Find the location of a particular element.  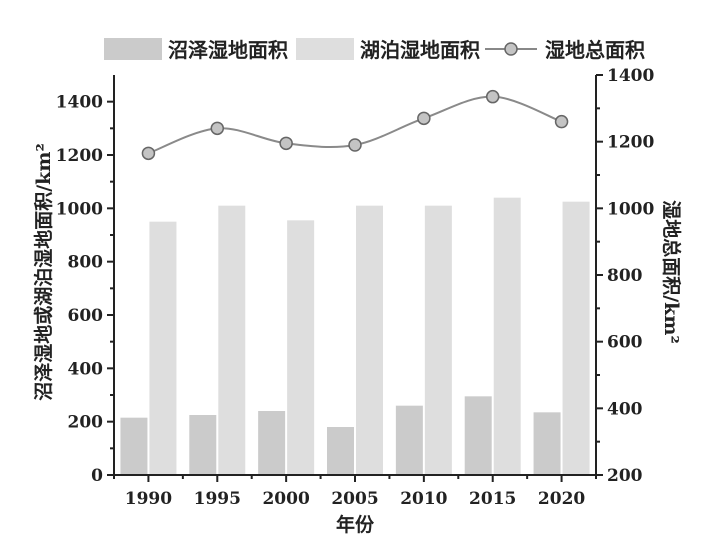

bar-marsh-2005 is located at coordinates (340, 451).